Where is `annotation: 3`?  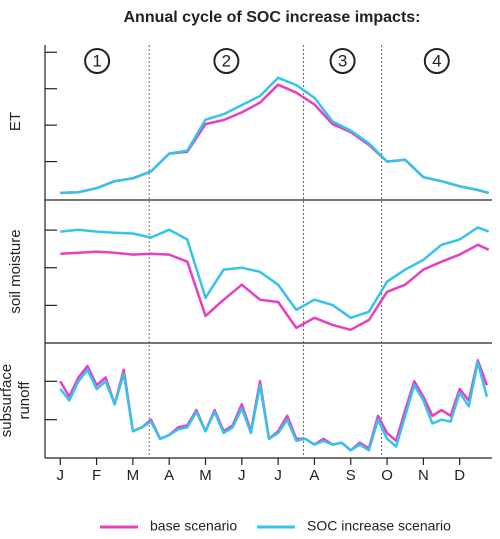 annotation: 3 is located at coordinates (342, 60).